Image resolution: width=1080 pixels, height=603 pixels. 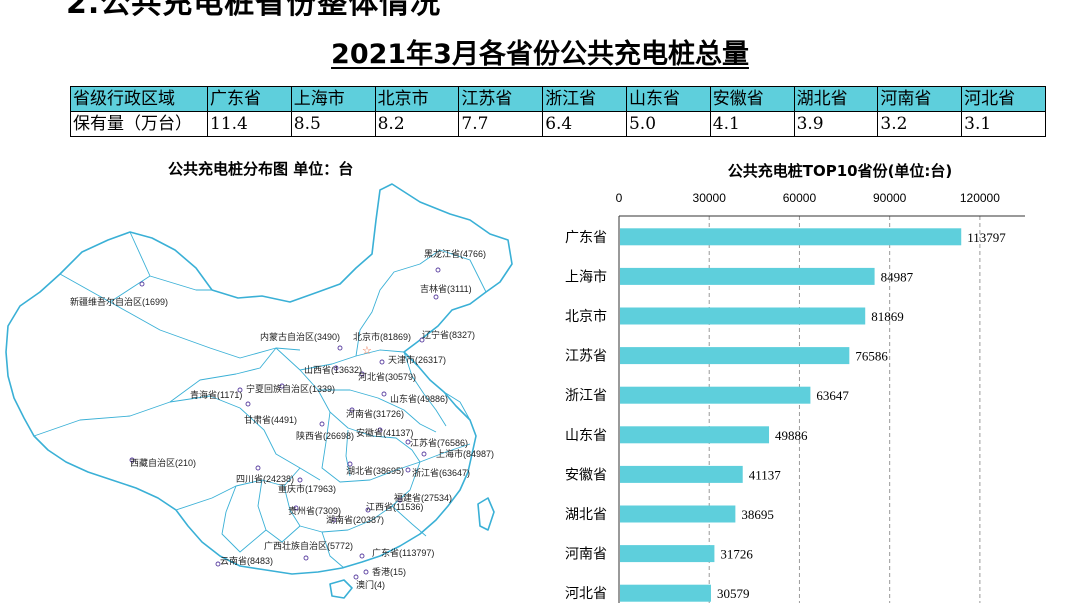 I want to click on map-label: 河北省(30579), so click(x=387, y=376).